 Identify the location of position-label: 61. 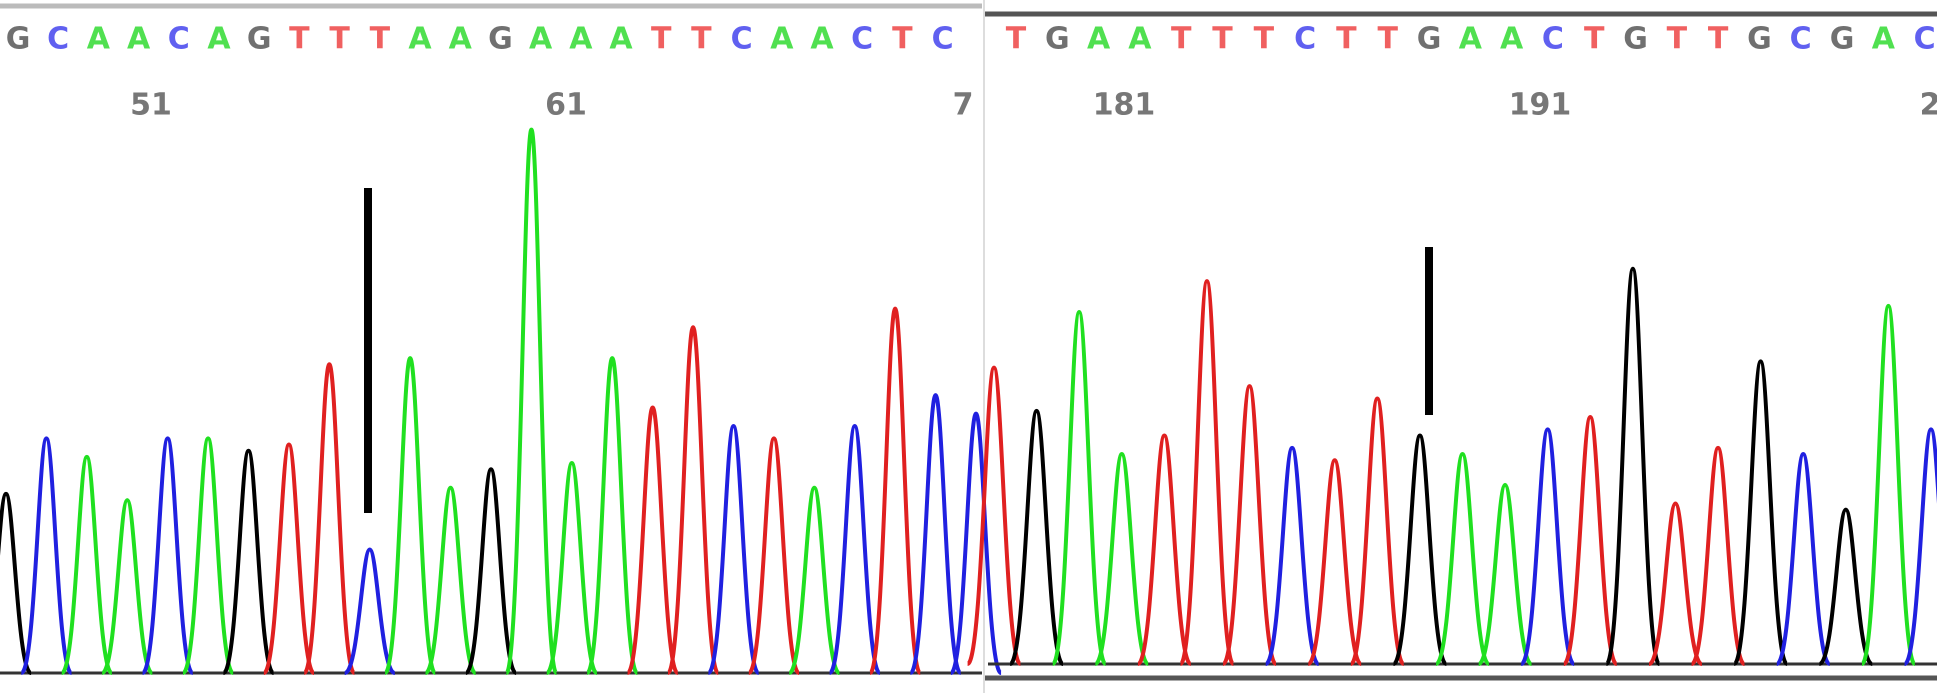
(566, 105).